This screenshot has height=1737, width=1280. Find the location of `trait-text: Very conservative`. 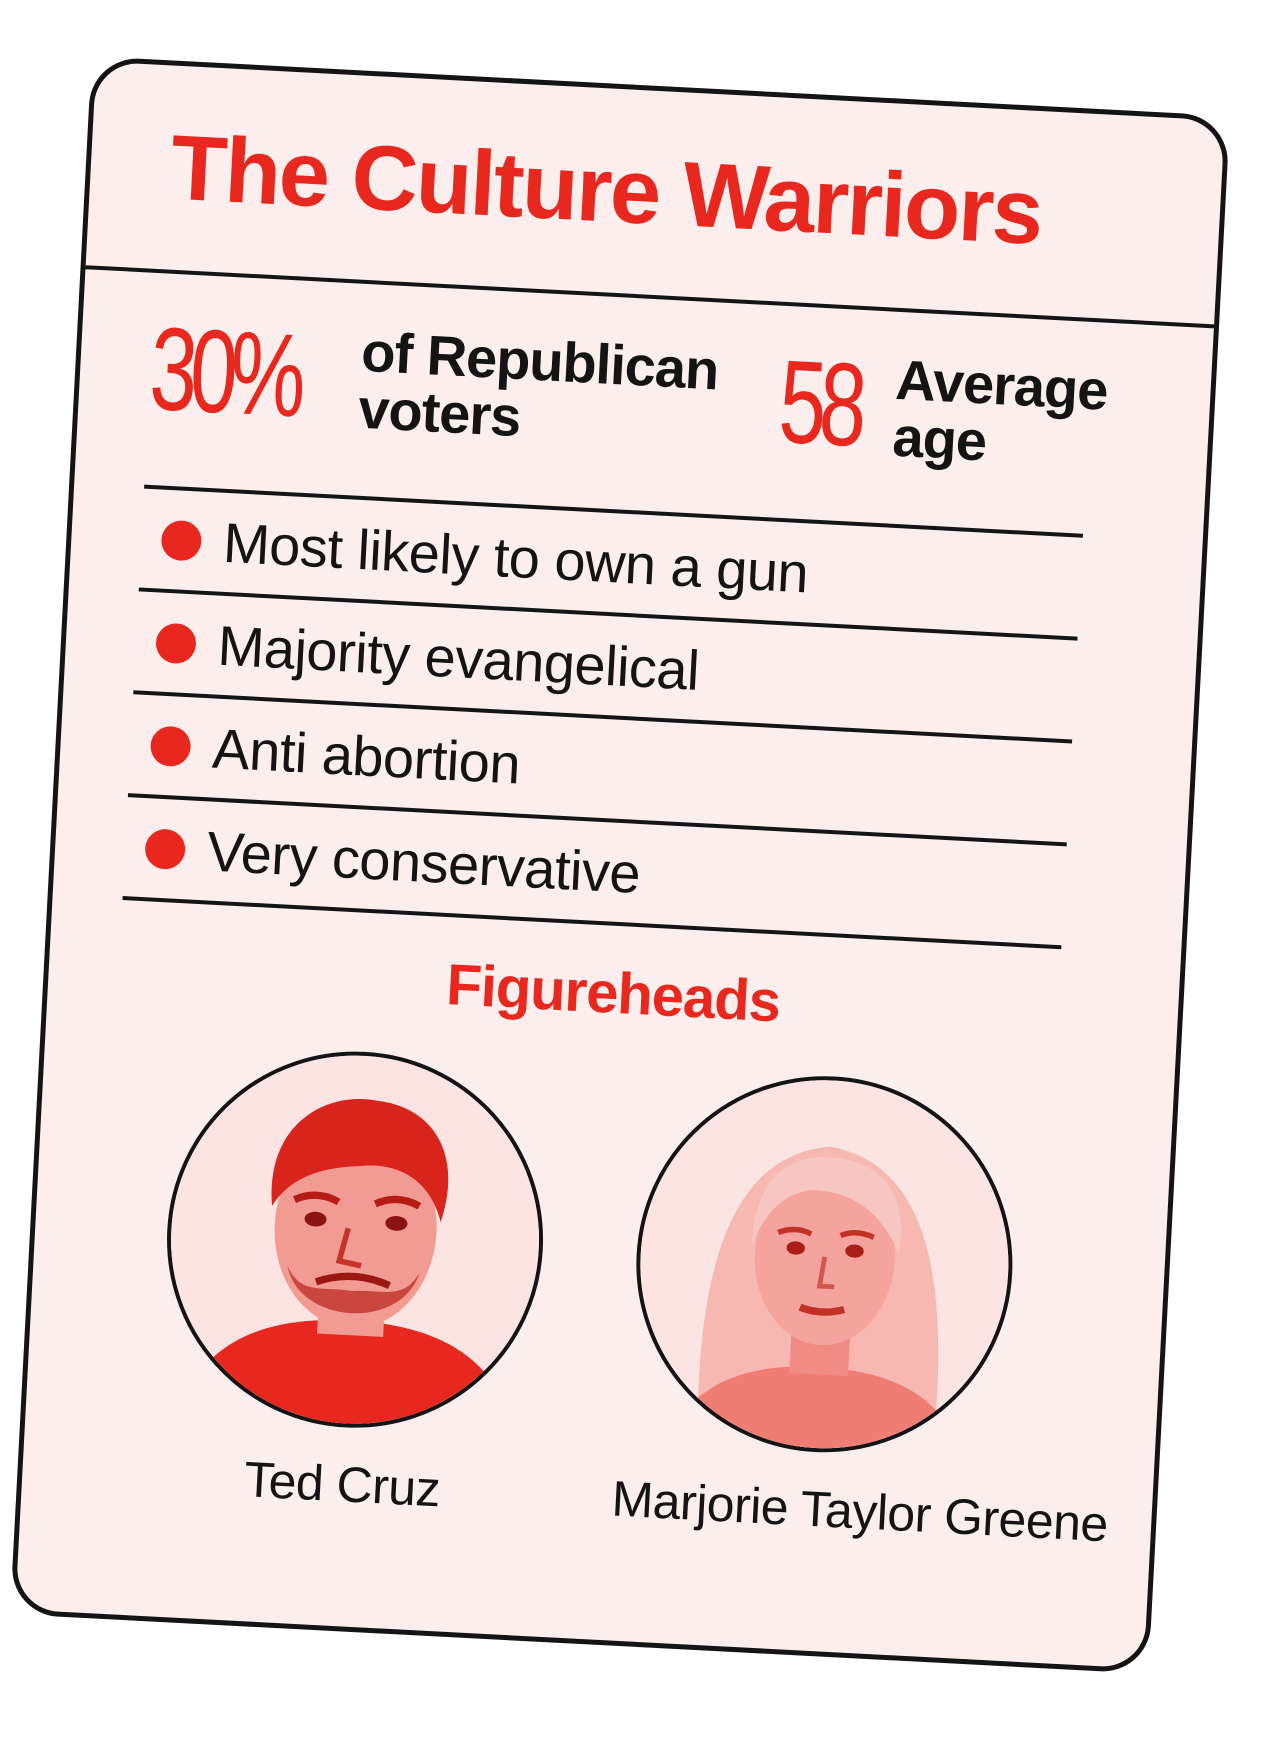

trait-text: Very conservative is located at coordinates (423, 862).